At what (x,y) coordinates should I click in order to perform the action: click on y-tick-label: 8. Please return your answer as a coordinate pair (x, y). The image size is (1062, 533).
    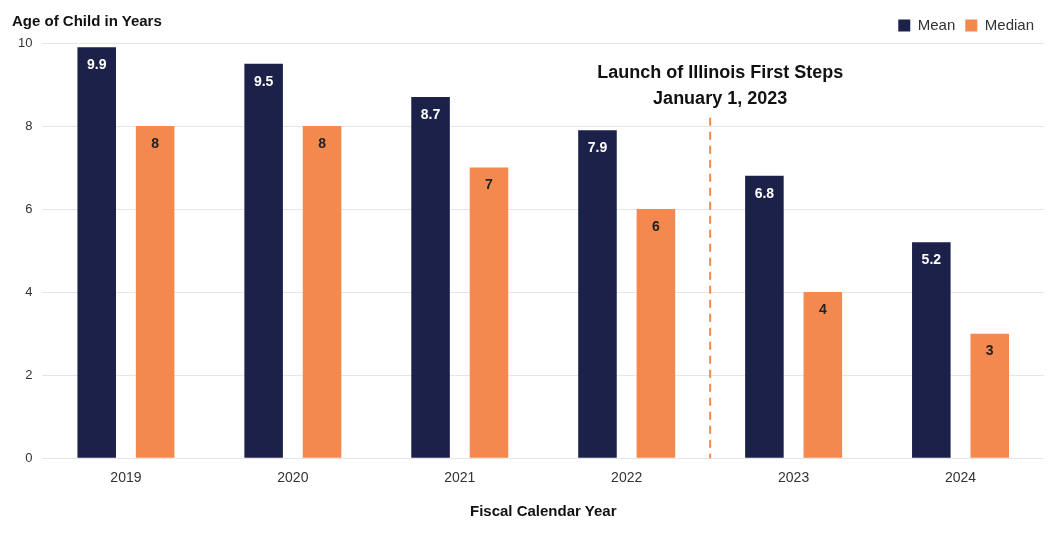
    Looking at the image, I should click on (29, 125).